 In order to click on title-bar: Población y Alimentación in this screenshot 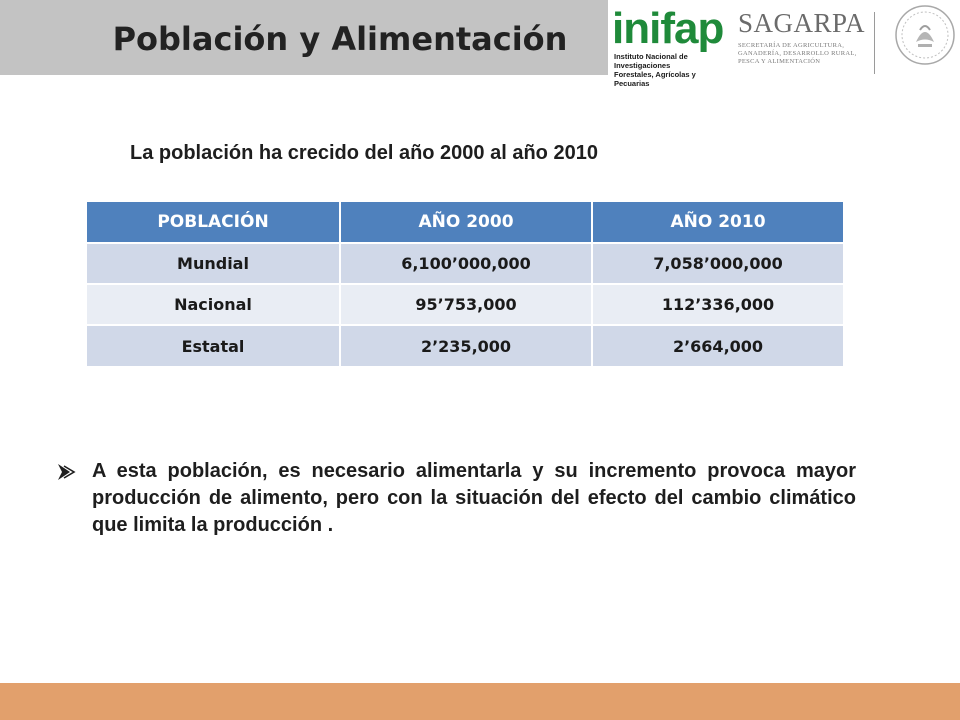, I will do `click(304, 37)`.